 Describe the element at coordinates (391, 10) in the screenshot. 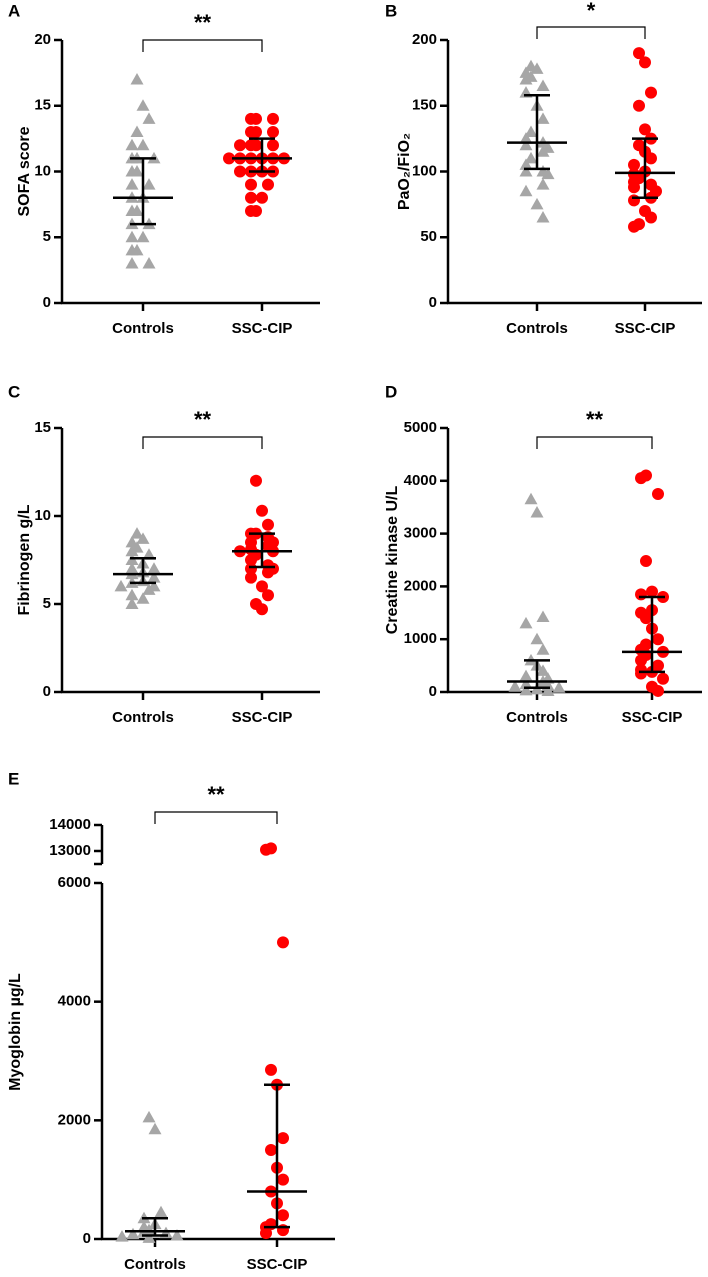

I see `panel-label: B` at that location.